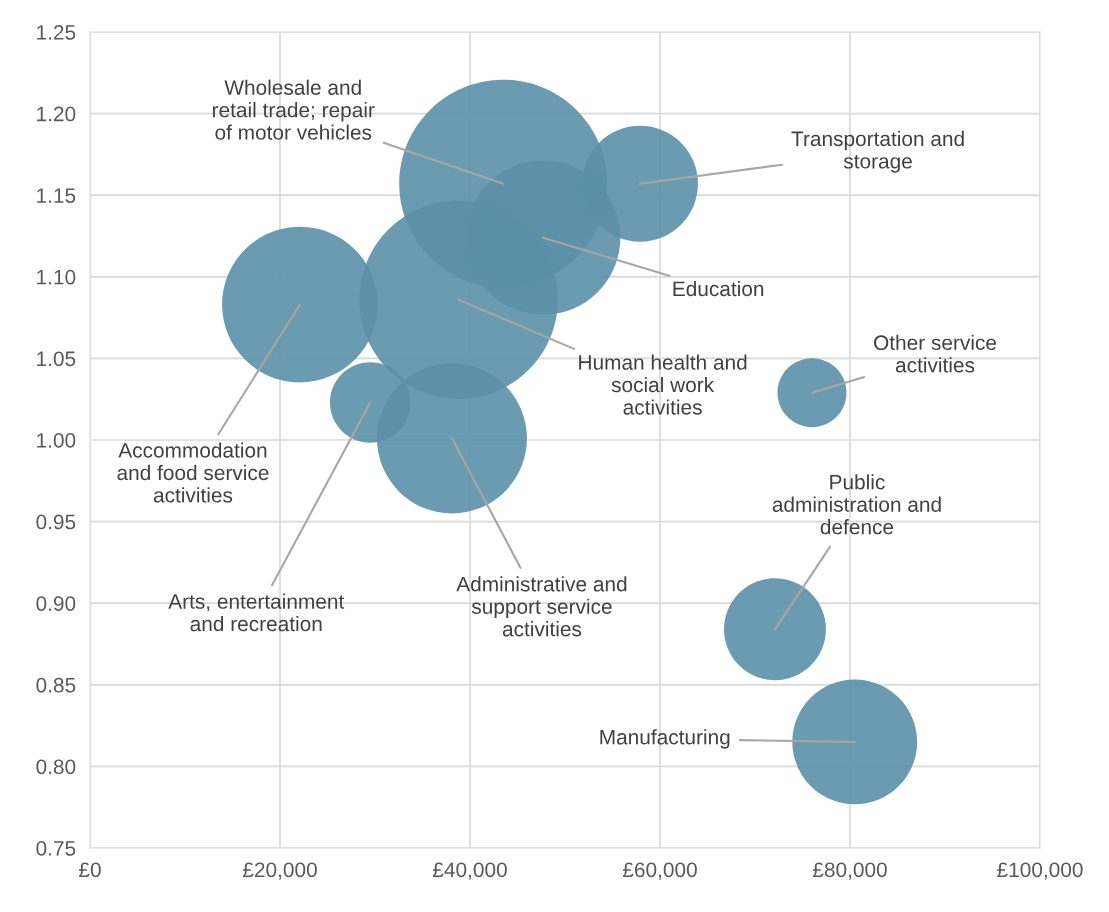 This screenshot has width=1109, height=912. I want to click on annotation: Education, so click(718, 288).